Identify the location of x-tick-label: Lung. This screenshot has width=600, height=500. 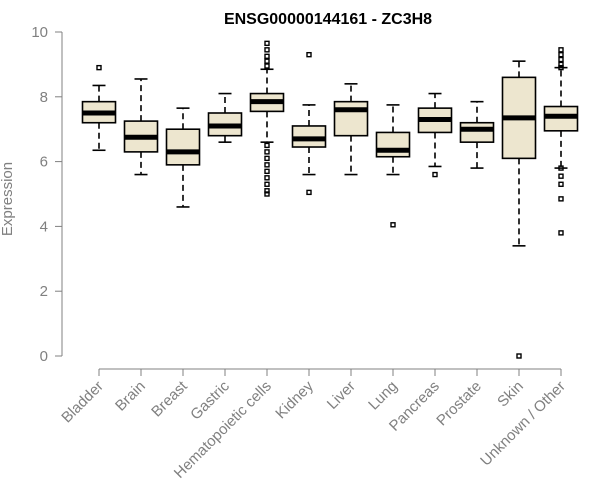
(383, 396).